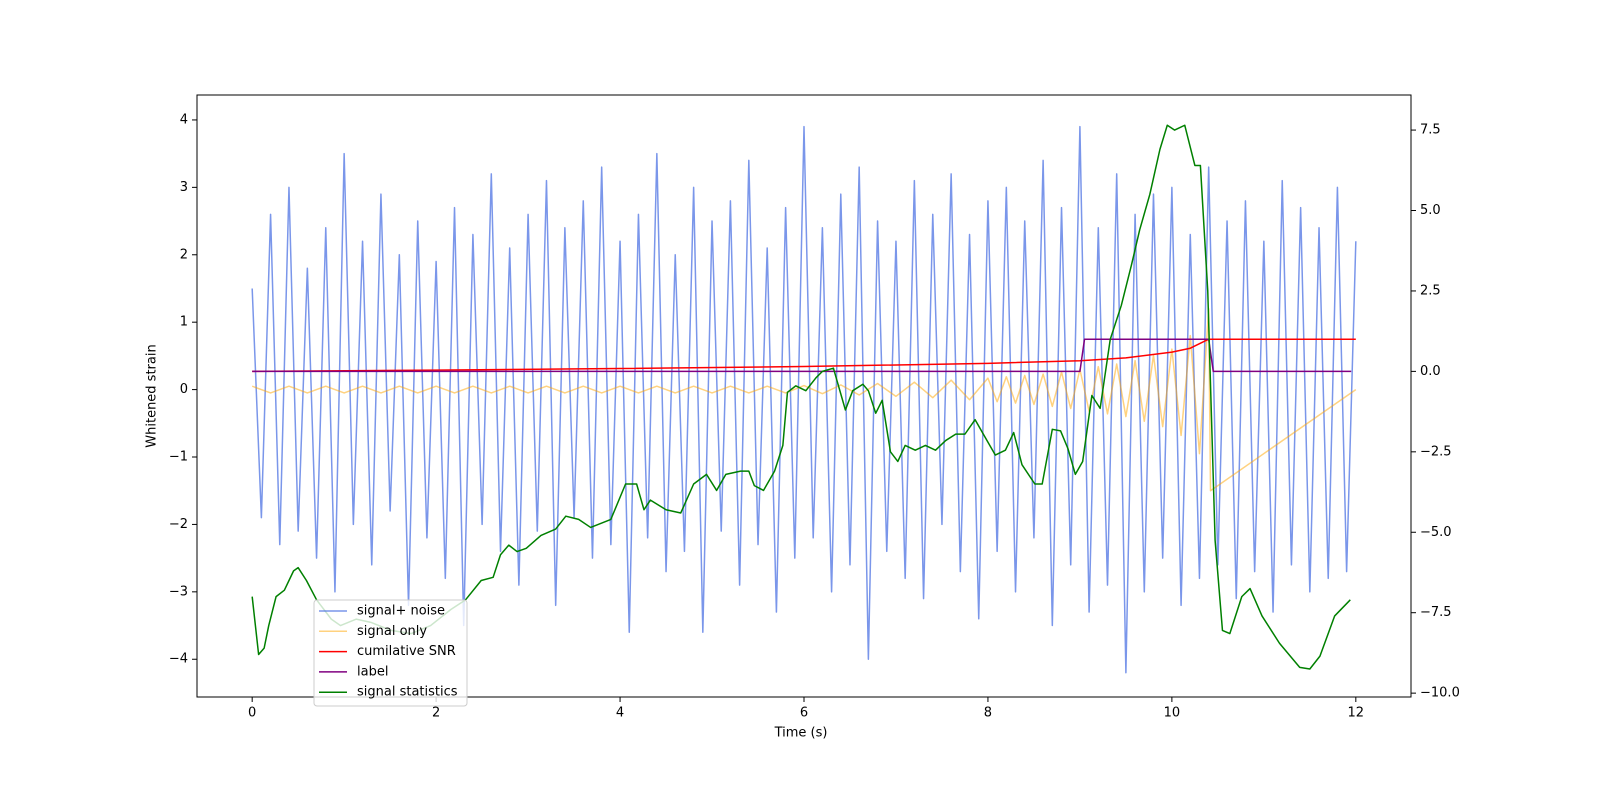 The width and height of the screenshot is (1600, 804). What do you see at coordinates (801, 733) in the screenshot?
I see `x-axis-label: Time (s)` at bounding box center [801, 733].